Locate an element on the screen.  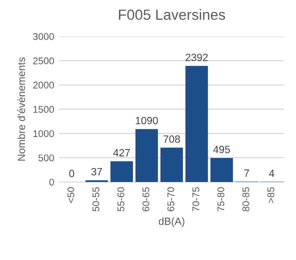
x-tick-label: 70-75 is located at coordinates (196, 199).